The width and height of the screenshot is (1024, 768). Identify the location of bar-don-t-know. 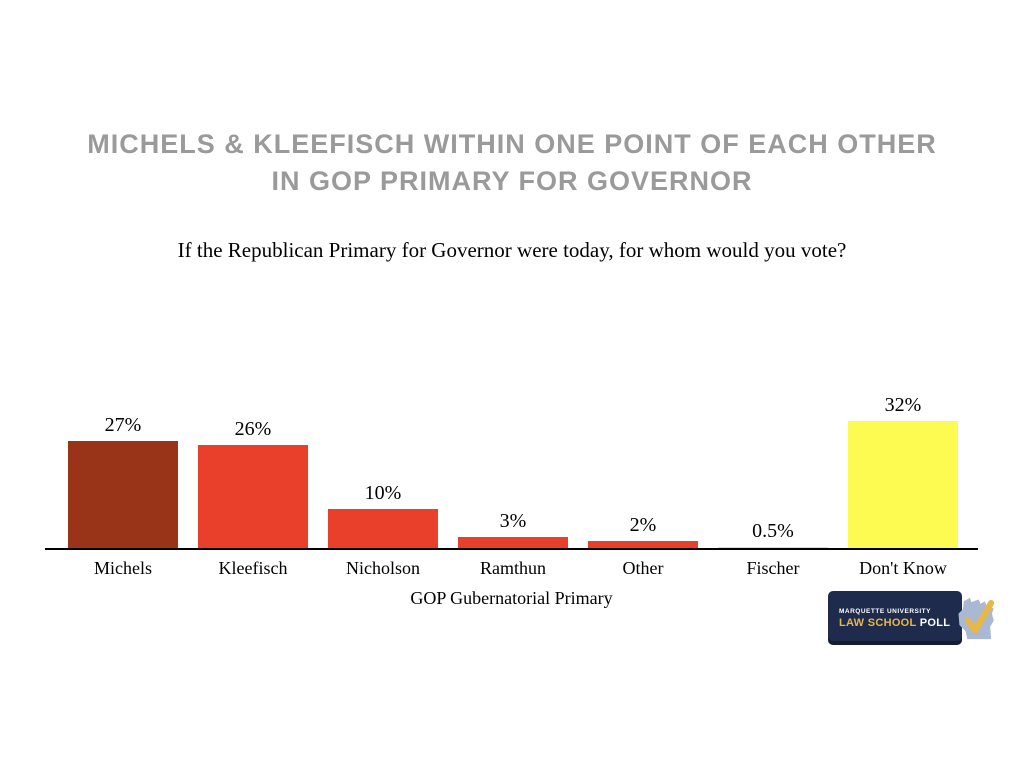
(903, 485).